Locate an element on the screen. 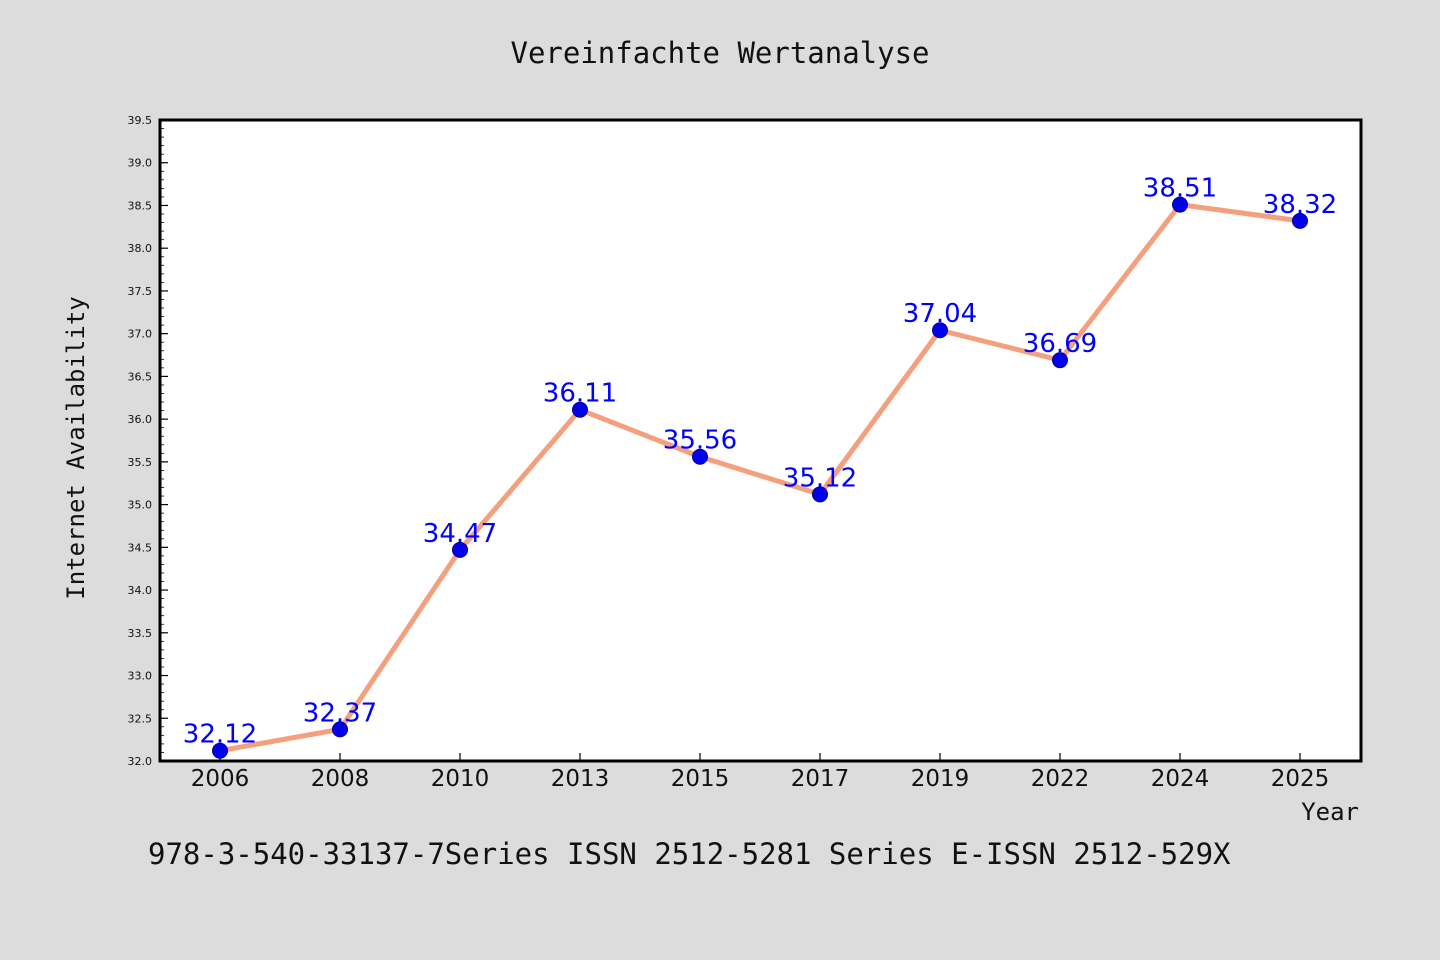 The image size is (1440, 960). y-tick-label: 36.0 is located at coordinates (140, 419).